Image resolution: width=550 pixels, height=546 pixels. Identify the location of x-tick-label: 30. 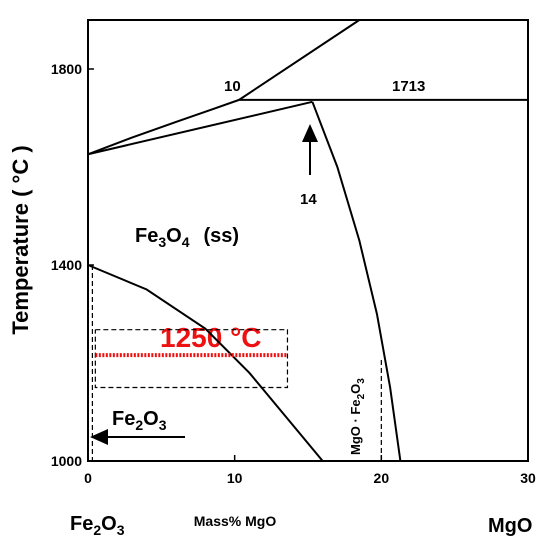
(528, 478).